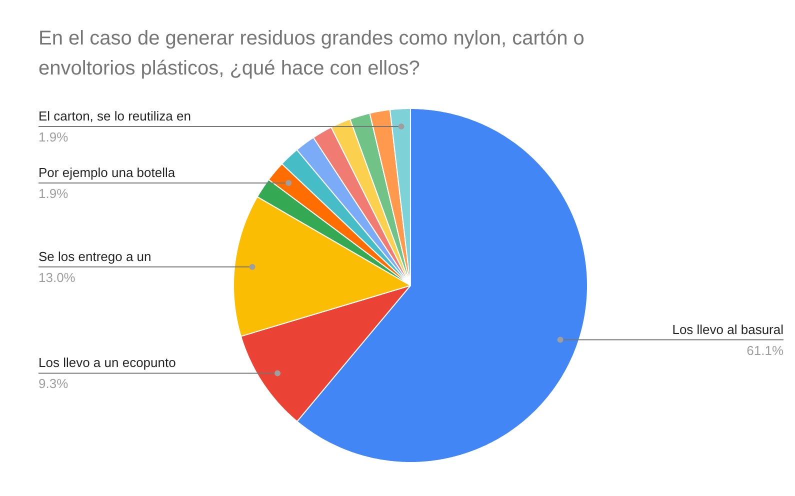  Describe the element at coordinates (53, 384) in the screenshot. I see `data-label: 9.3%` at that location.